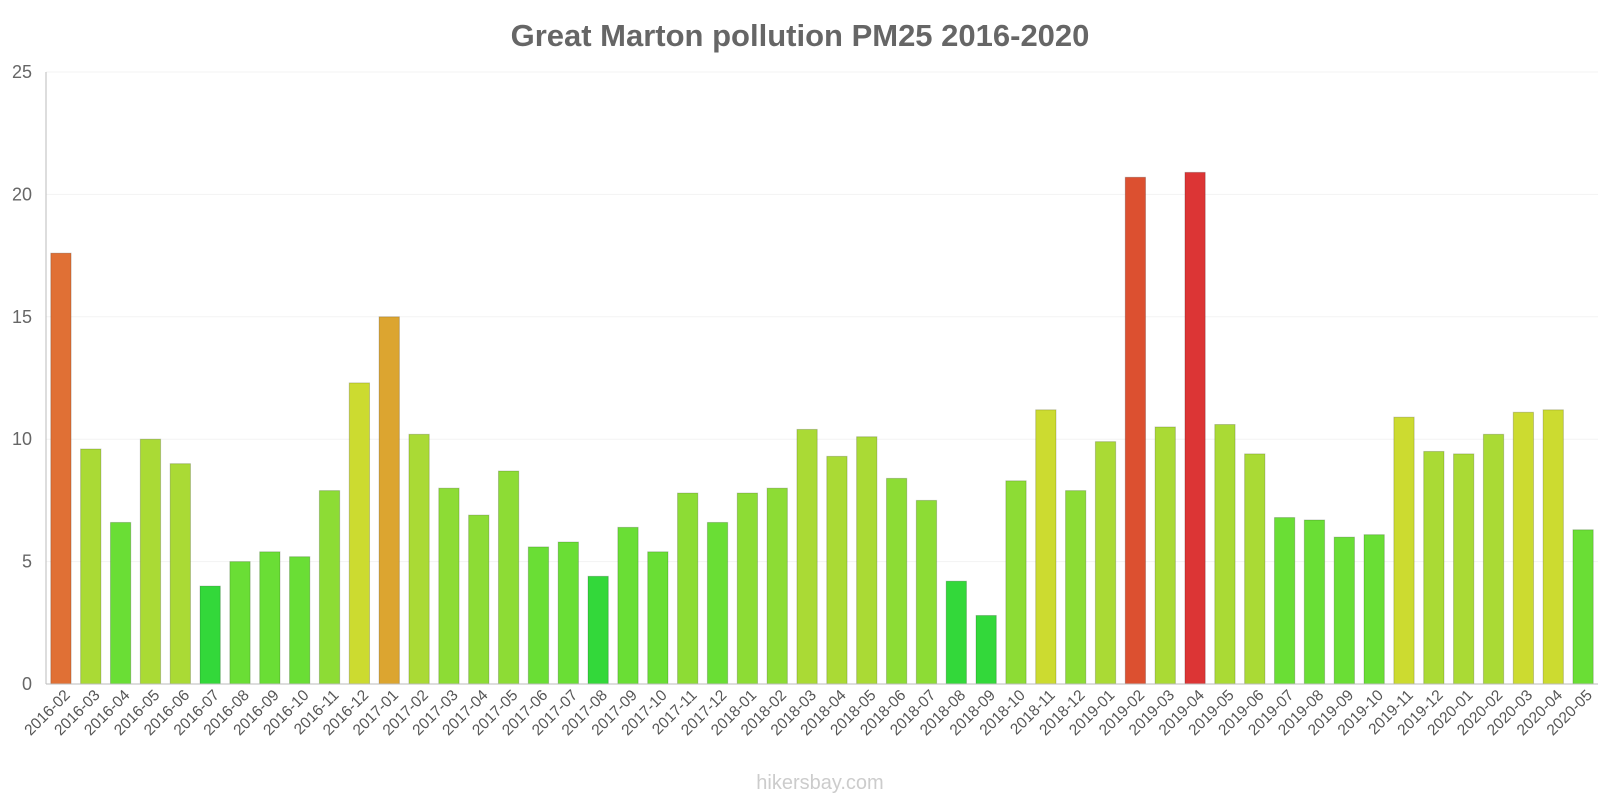 The width and height of the screenshot is (1600, 800). What do you see at coordinates (22, 317) in the screenshot?
I see `y-tick-label: 15` at bounding box center [22, 317].